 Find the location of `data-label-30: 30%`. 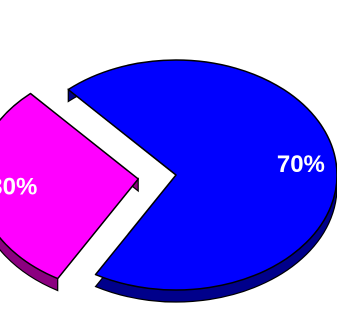

data-label-30: 30% is located at coordinates (18, 187).